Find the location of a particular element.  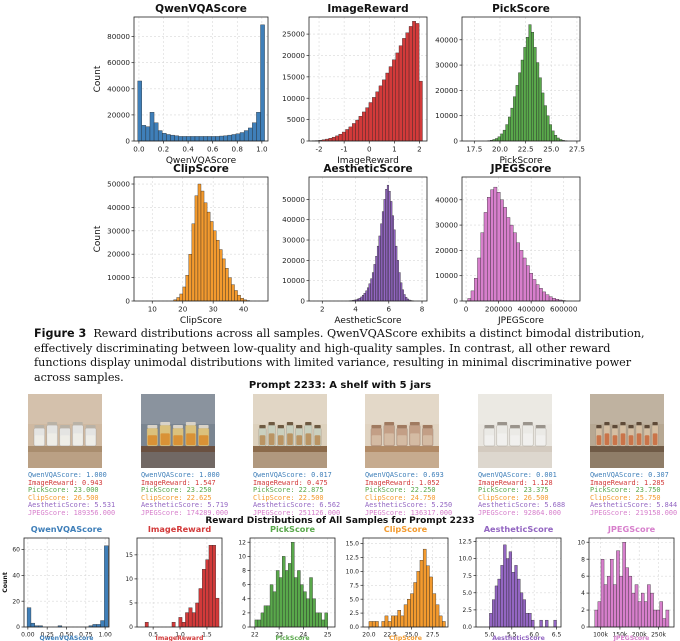

x-tick-label: 5.0 is located at coordinates (490, 635).